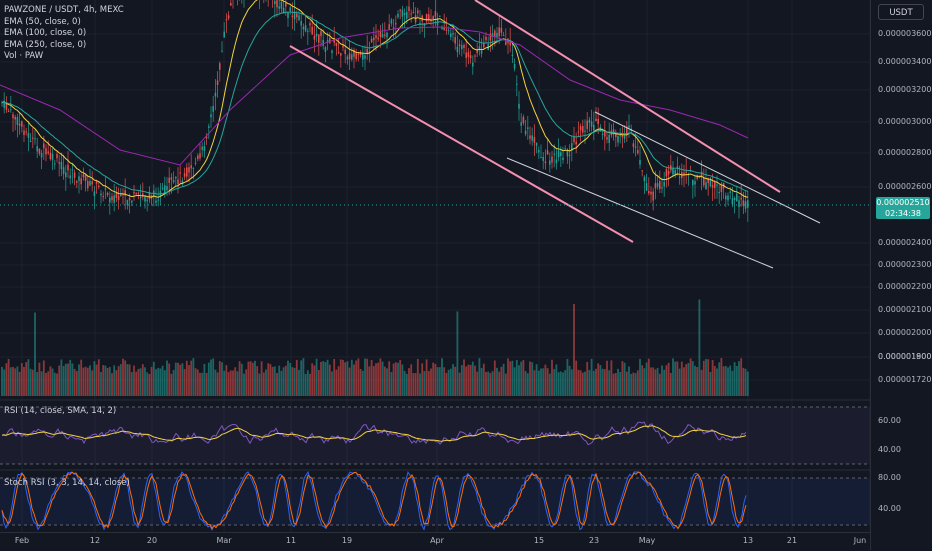 Image resolution: width=932 pixels, height=551 pixels. What do you see at coordinates (64, 10) in the screenshot?
I see `symbol-title: PAWZONE / USDT, 4h, MEXC` at bounding box center [64, 10].